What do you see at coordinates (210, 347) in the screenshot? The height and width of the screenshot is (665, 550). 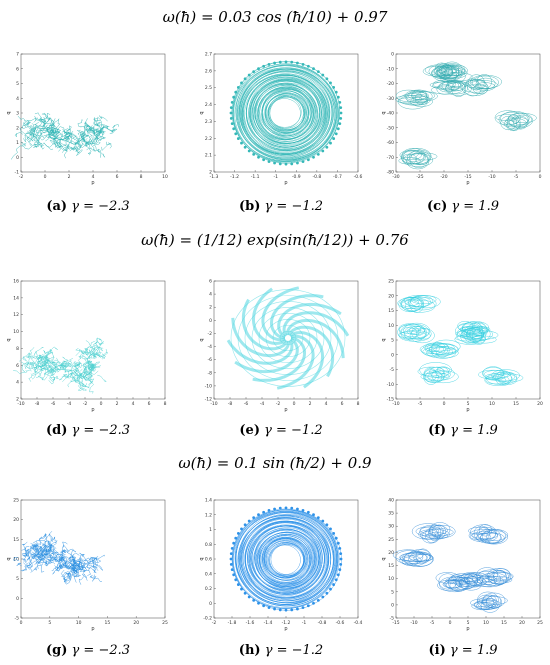 I see `y-tick-label: -4` at bounding box center [210, 347].